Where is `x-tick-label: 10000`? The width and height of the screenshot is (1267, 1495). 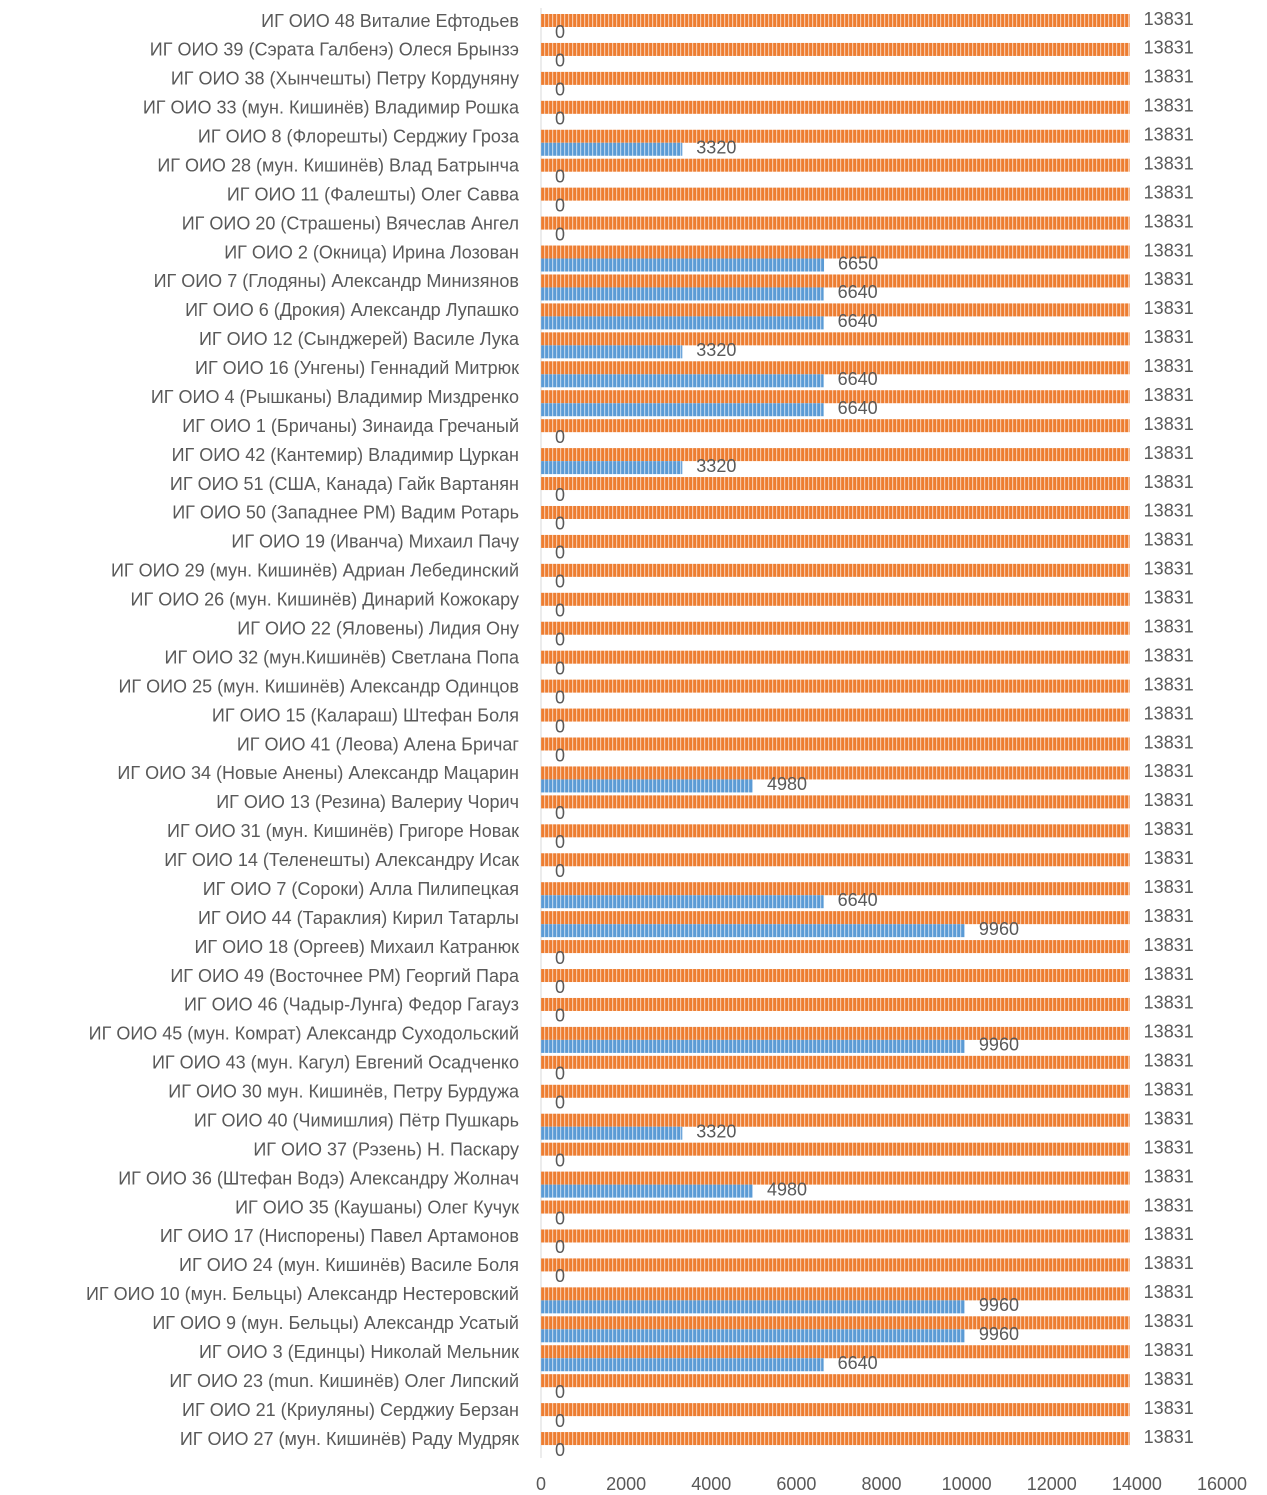
x-tick-label: 10000 is located at coordinates (967, 1484).